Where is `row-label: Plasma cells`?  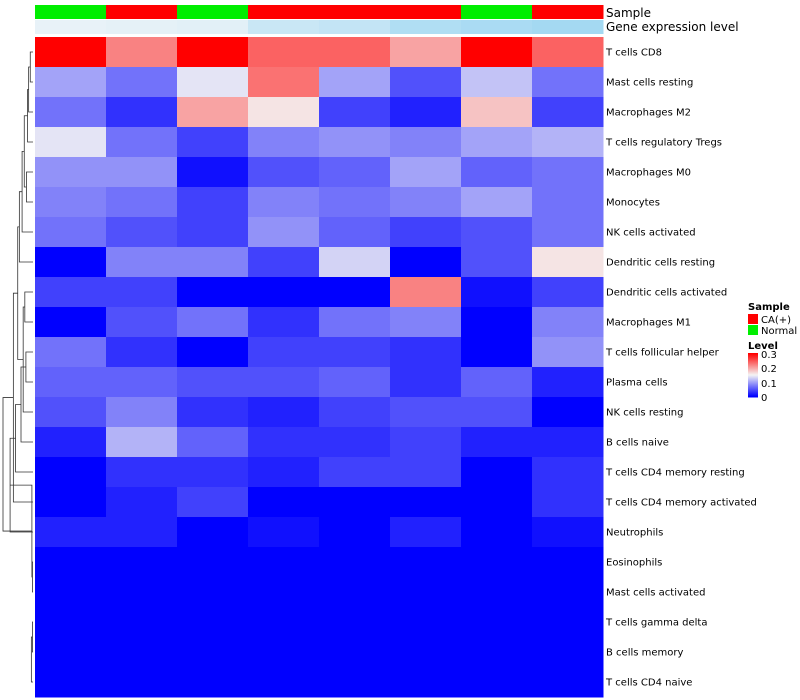 row-label: Plasma cells is located at coordinates (637, 383).